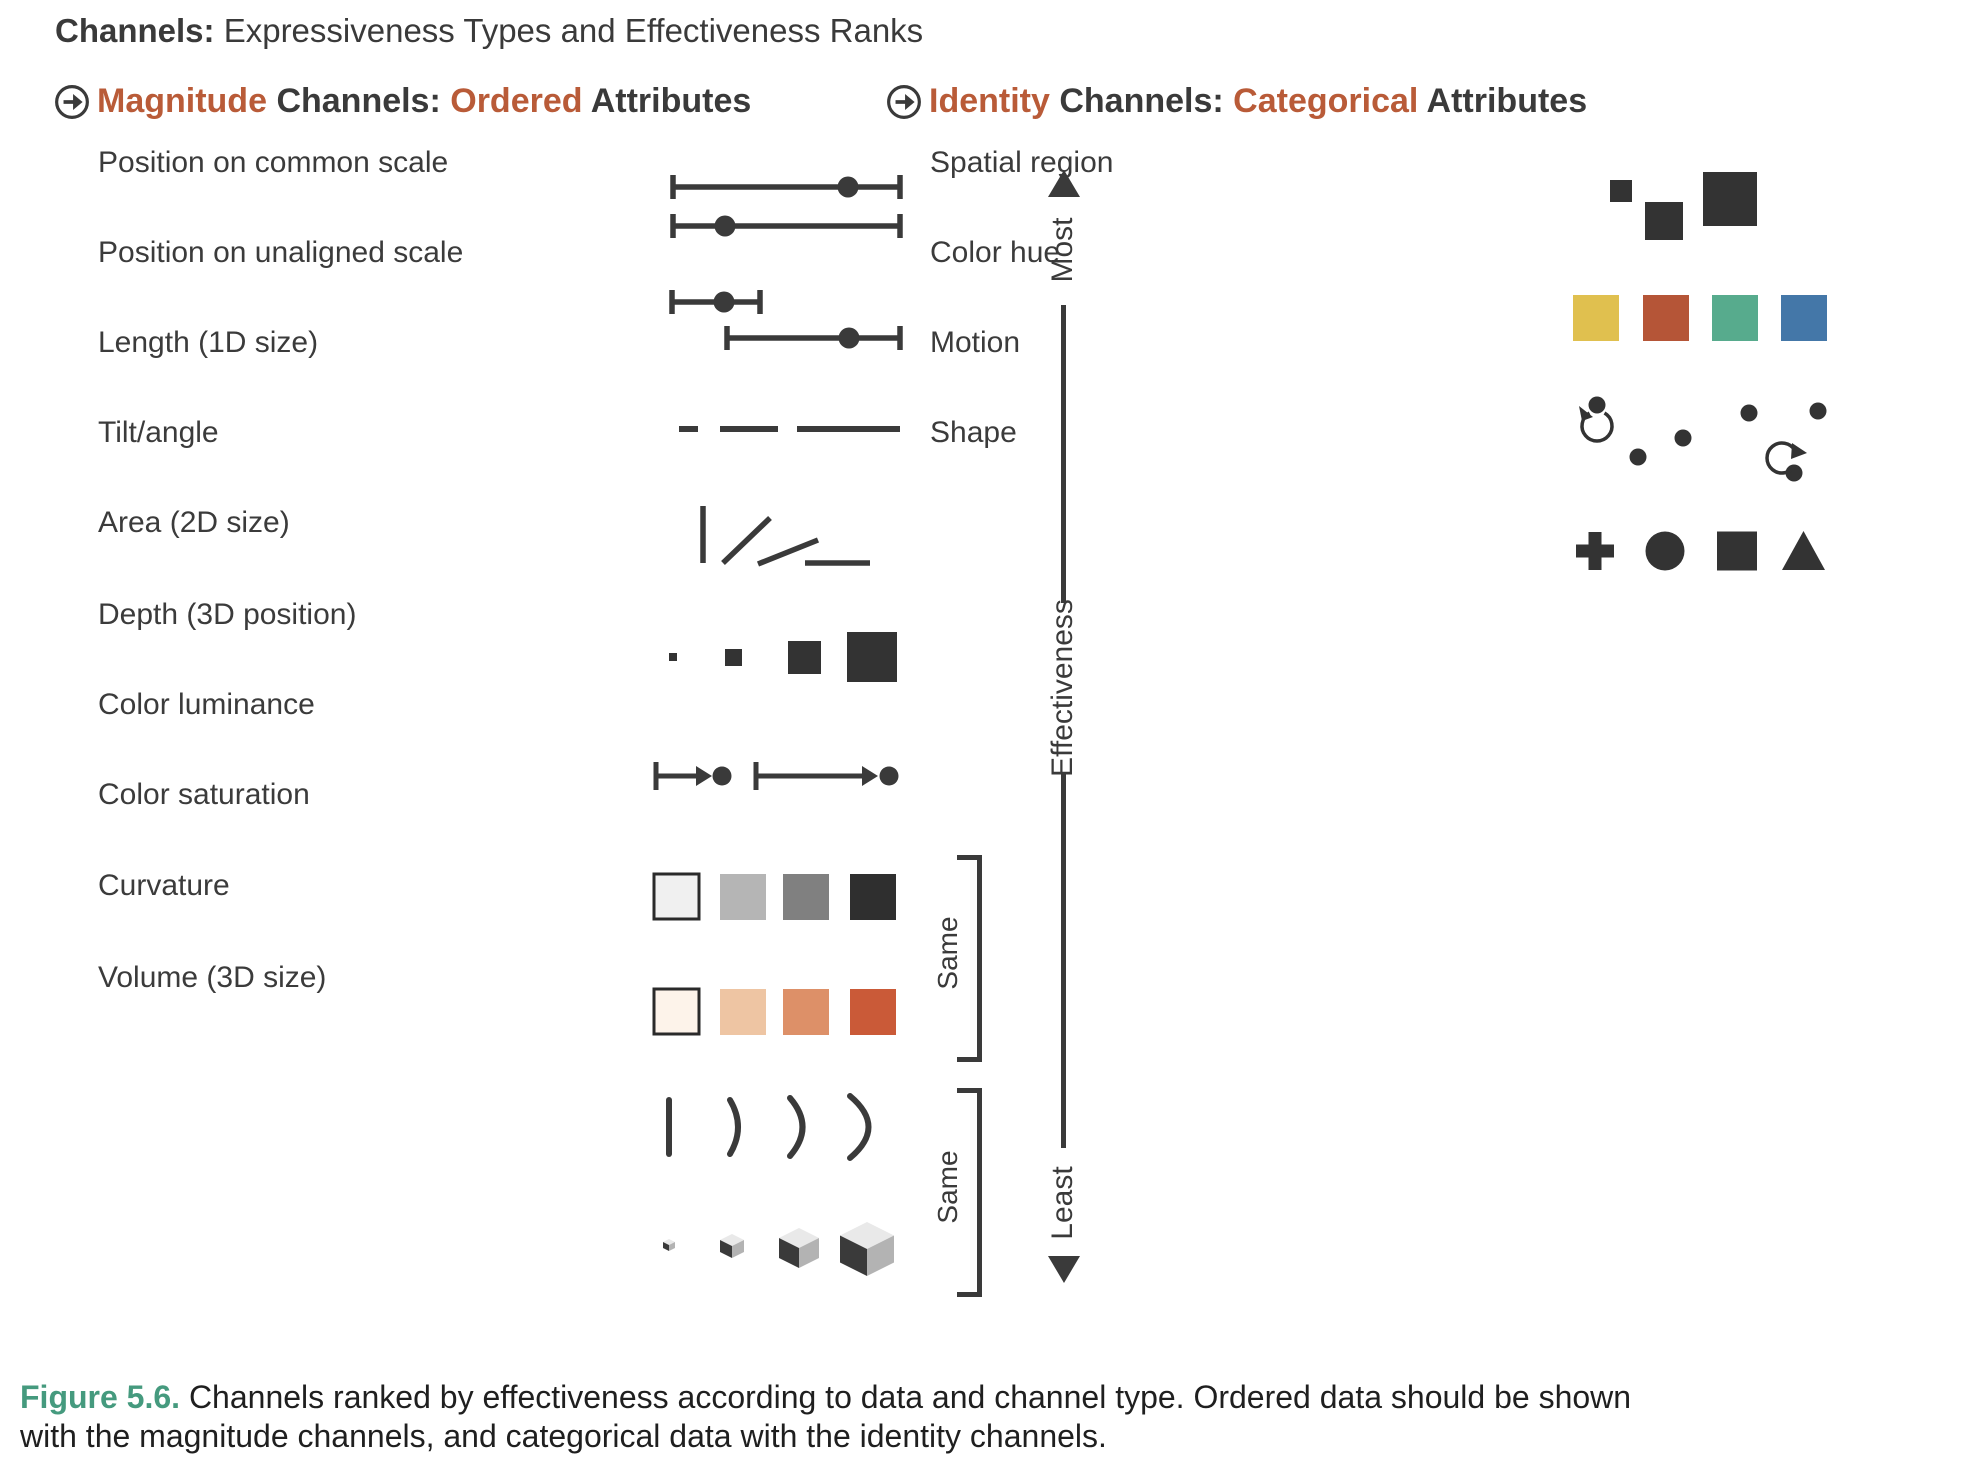 The width and height of the screenshot is (1986, 1478). What do you see at coordinates (1700, 318) in the screenshot?
I see `glyph-hue-swatches` at bounding box center [1700, 318].